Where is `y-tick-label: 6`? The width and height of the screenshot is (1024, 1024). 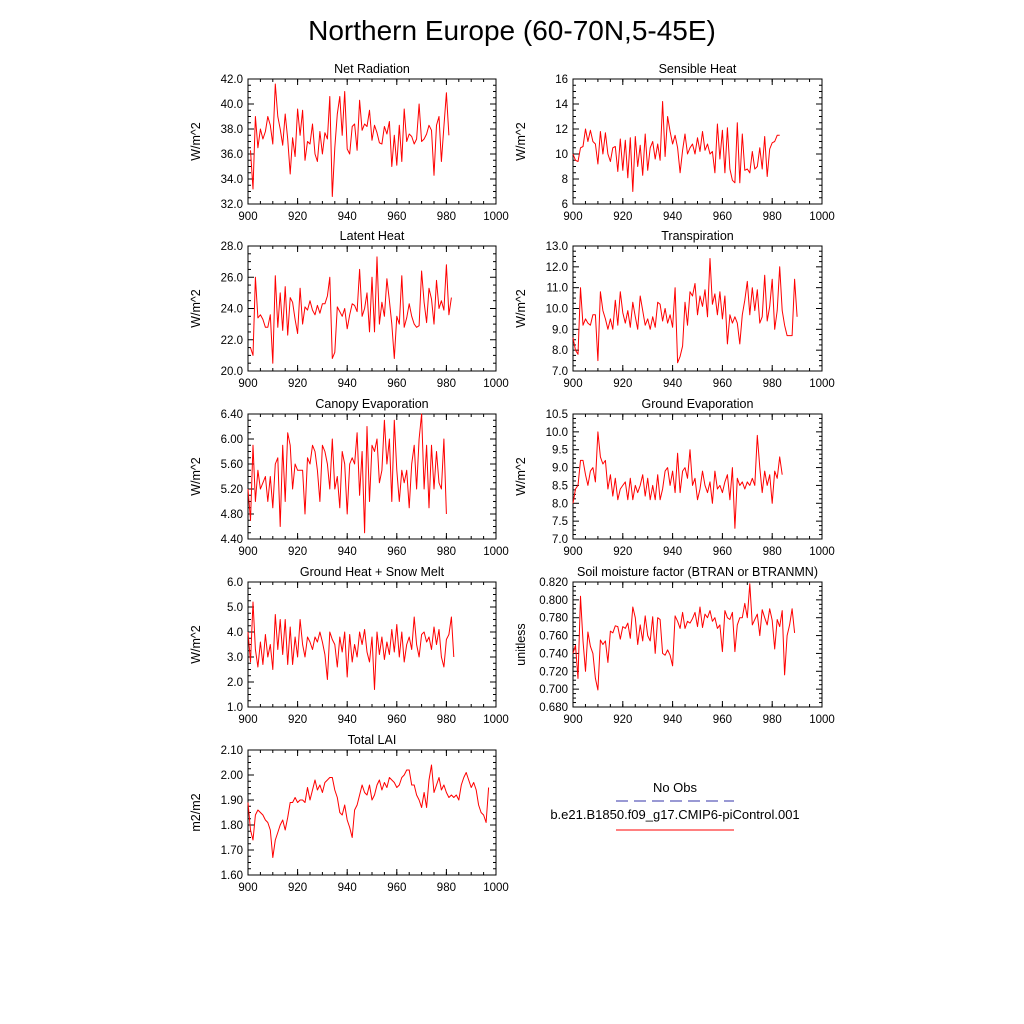
y-tick-label: 6 is located at coordinates (565, 205).